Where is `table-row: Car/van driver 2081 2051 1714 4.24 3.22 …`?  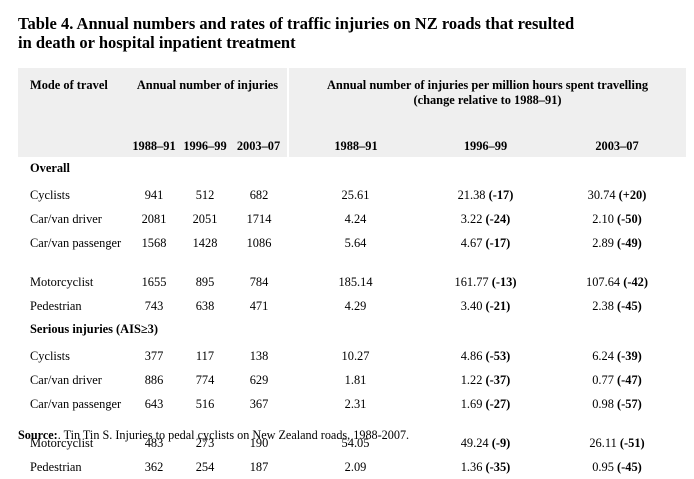
table-row: Car/van driver 2081 2051 1714 4.24 3.22 … is located at coordinates (352, 219).